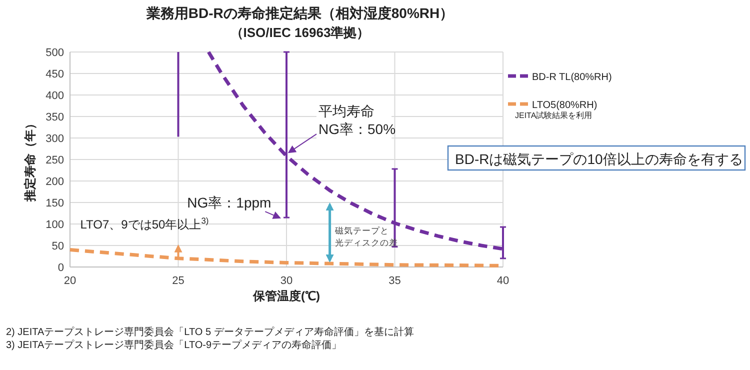 This screenshot has height=370, width=750. What do you see at coordinates (55, 204) in the screenshot?
I see `y-tick-label: 150` at bounding box center [55, 204].